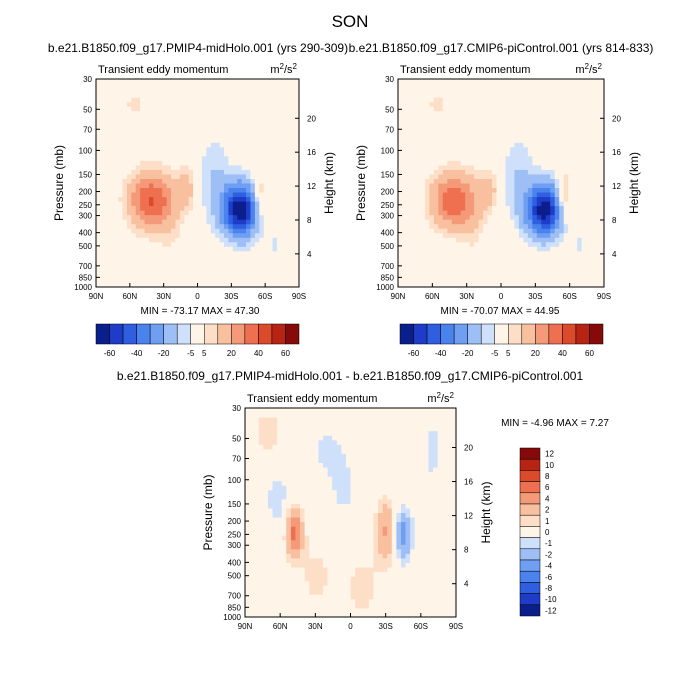 The width and height of the screenshot is (700, 700). What do you see at coordinates (570, 296) in the screenshot?
I see `x-tick-label: 60S` at bounding box center [570, 296].